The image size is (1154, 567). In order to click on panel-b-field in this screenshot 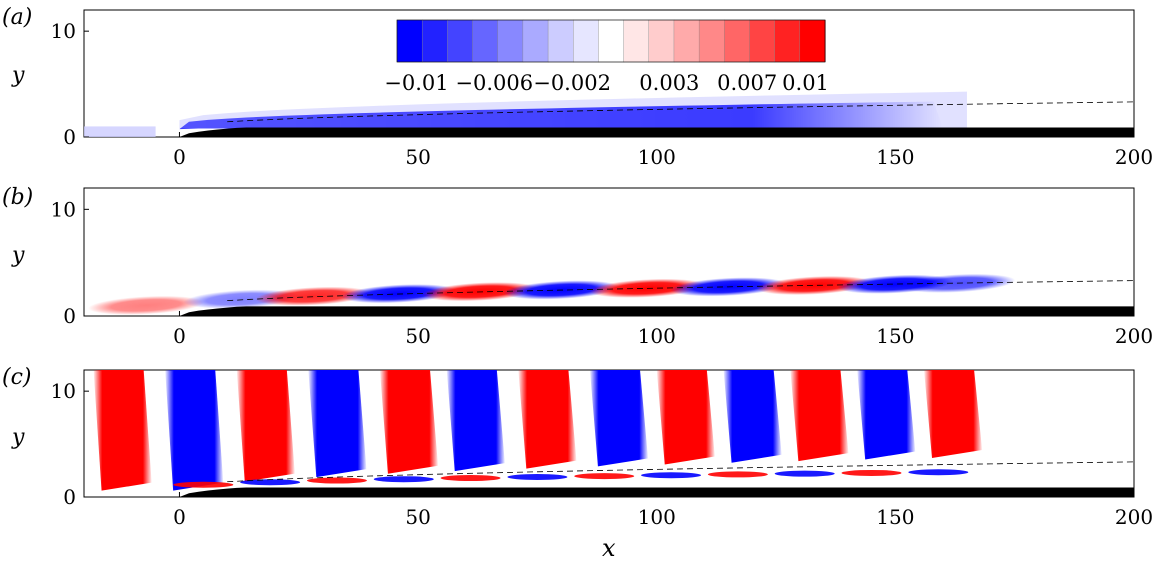, I will do `click(611, 294)`.